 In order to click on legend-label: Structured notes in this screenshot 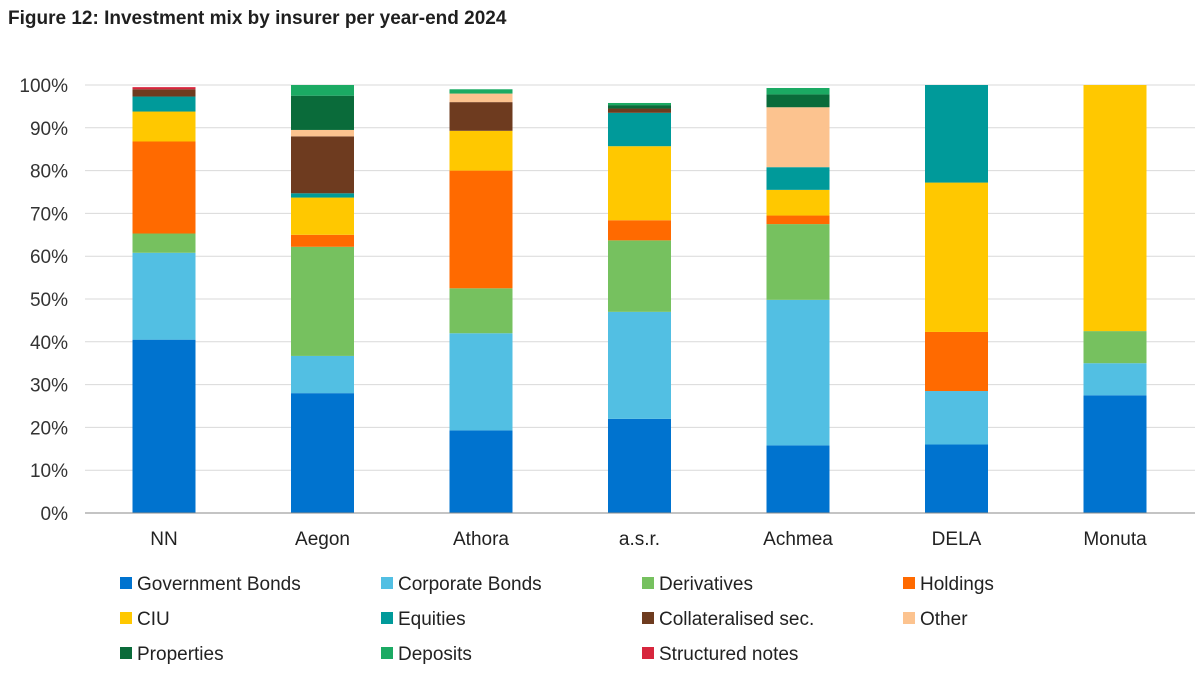, I will do `click(728, 654)`.